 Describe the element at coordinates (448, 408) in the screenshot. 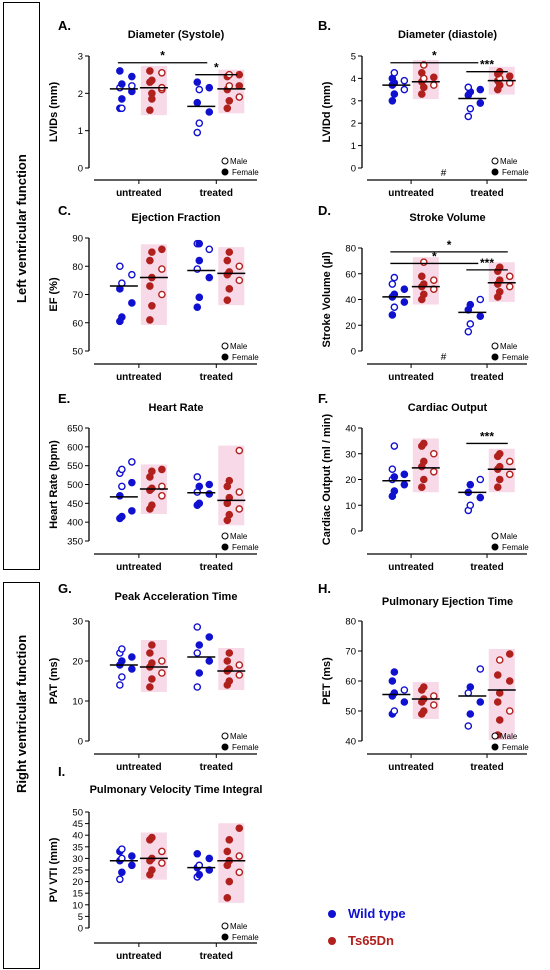

I see `panel-title: Cardiac Output` at that location.